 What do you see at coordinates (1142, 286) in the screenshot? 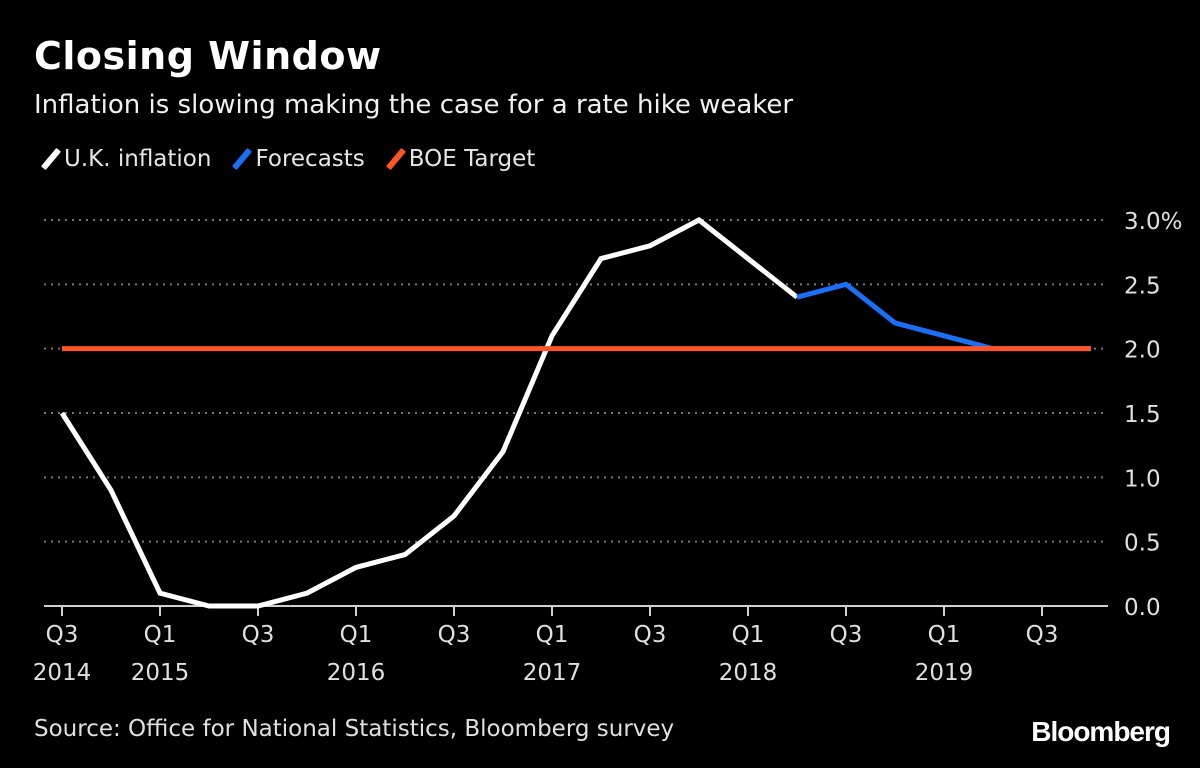
I see `y-tick-label: 2.5` at bounding box center [1142, 286].